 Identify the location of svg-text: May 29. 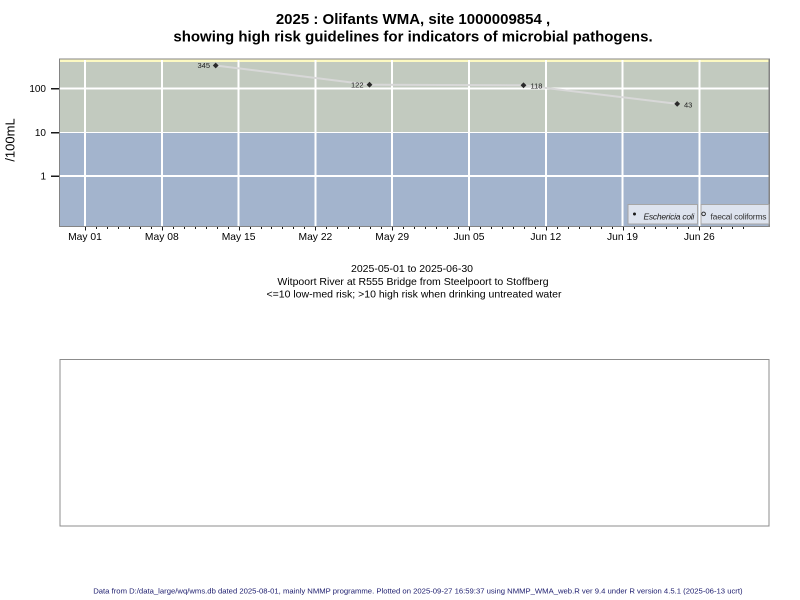
(392, 237).